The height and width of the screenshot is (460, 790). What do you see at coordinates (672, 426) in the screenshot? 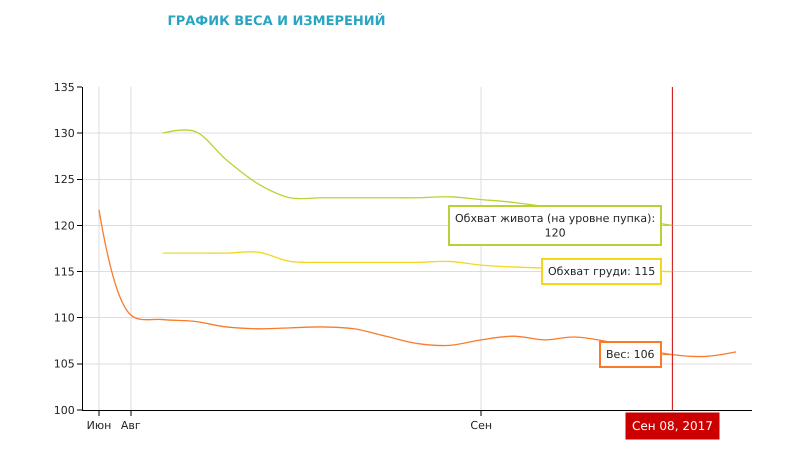
I see `text: Сен 08, 2017` at bounding box center [672, 426].